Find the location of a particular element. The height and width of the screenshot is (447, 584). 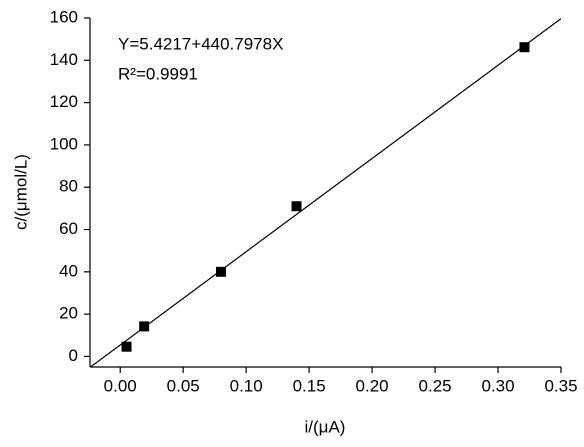

x-tick-label: 0.10 is located at coordinates (246, 385).